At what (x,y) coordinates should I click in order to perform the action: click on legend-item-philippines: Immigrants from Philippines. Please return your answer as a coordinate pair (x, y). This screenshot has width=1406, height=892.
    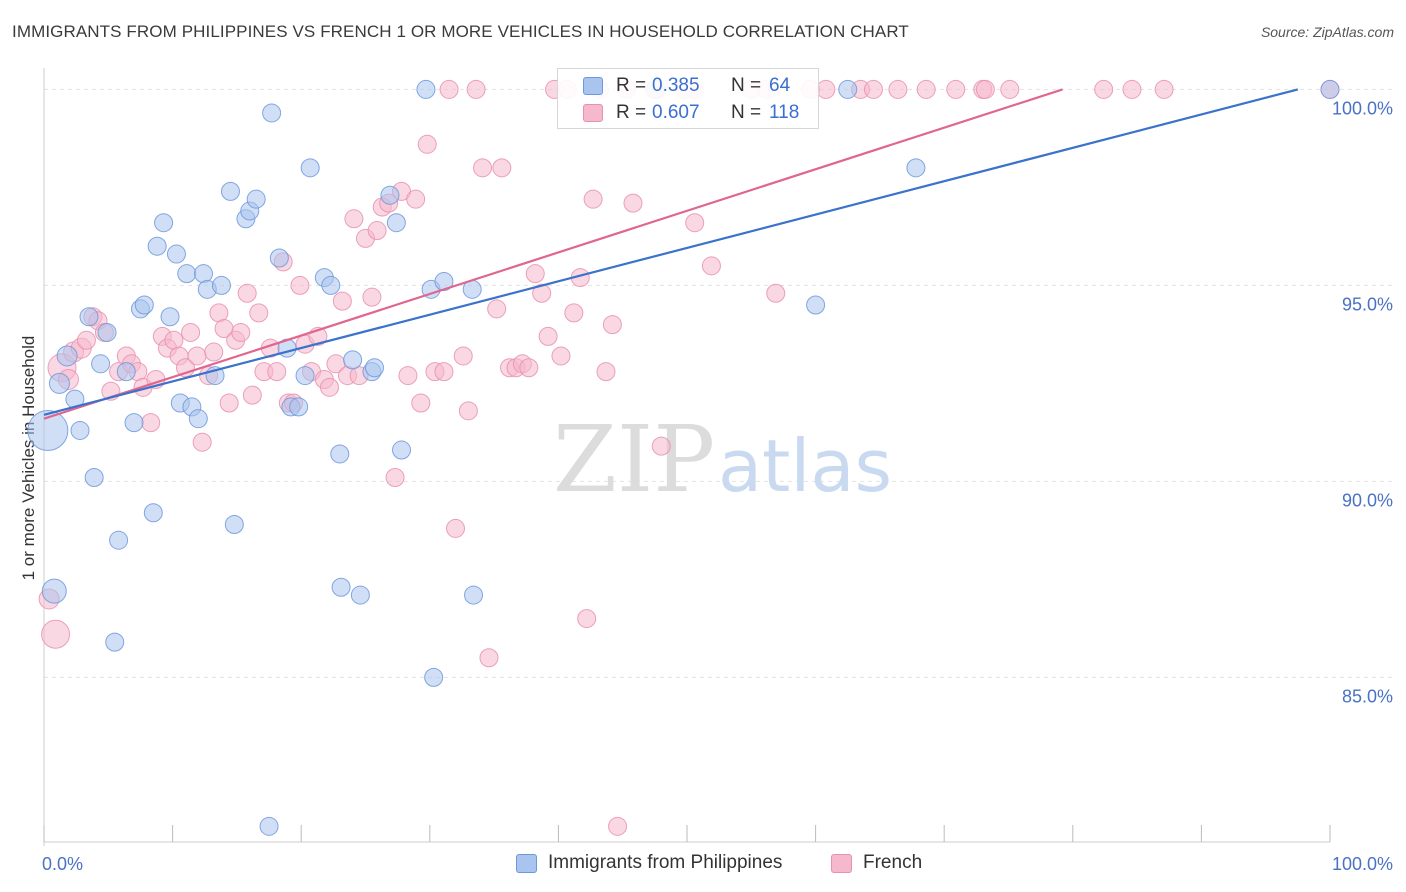
    Looking at the image, I should click on (649, 863).